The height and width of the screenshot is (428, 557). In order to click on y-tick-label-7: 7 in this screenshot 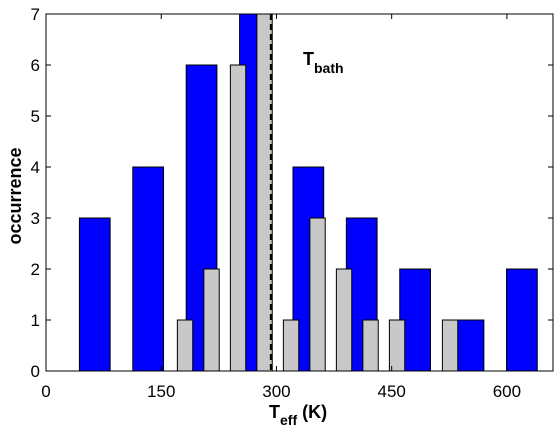, I will do `click(35, 14)`.